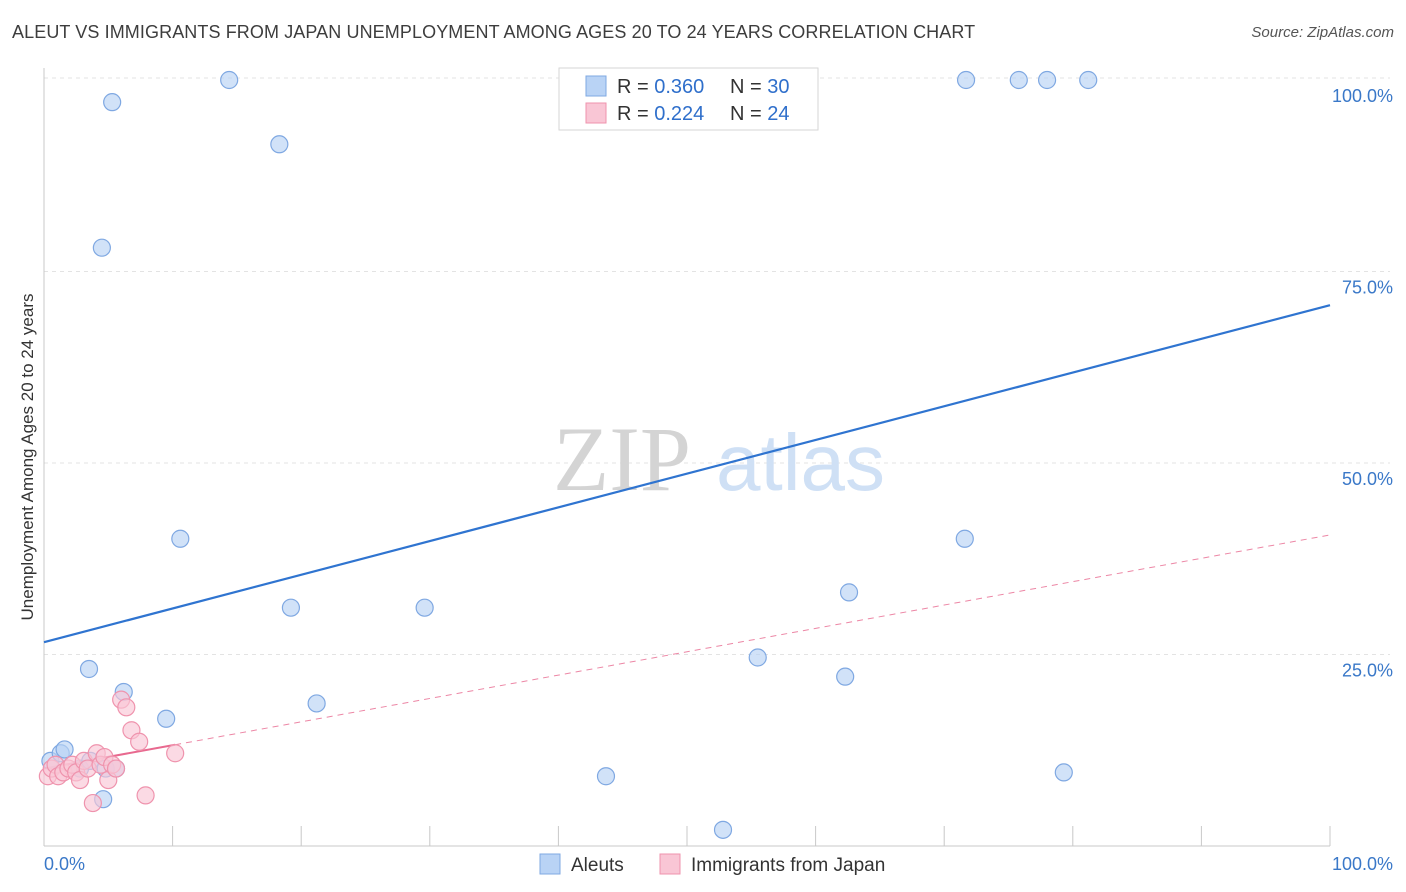  I want to click on series-legend-label-japan: Immigrants from Japan, so click(788, 865).